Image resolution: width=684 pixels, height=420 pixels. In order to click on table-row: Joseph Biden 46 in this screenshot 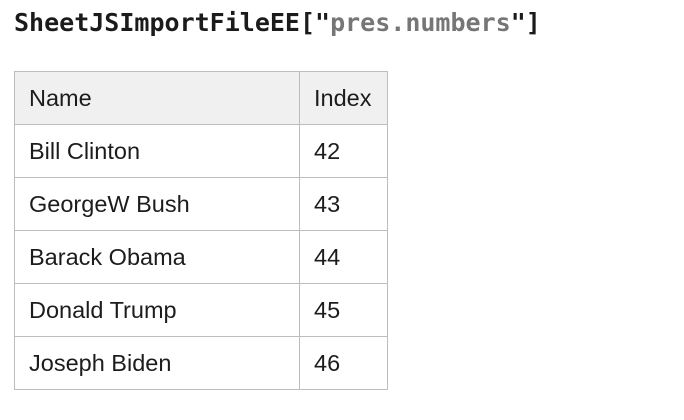, I will do `click(201, 363)`.